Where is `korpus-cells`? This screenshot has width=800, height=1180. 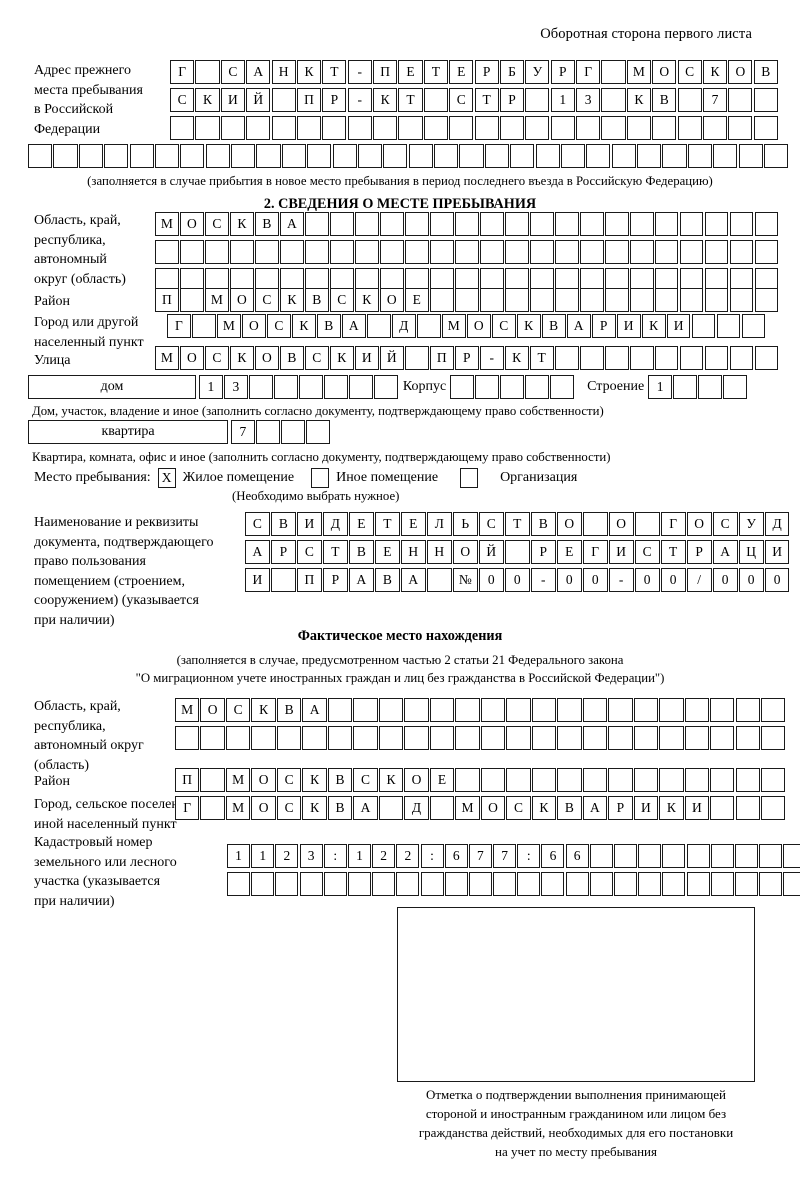
korpus-cells is located at coordinates (512, 387).